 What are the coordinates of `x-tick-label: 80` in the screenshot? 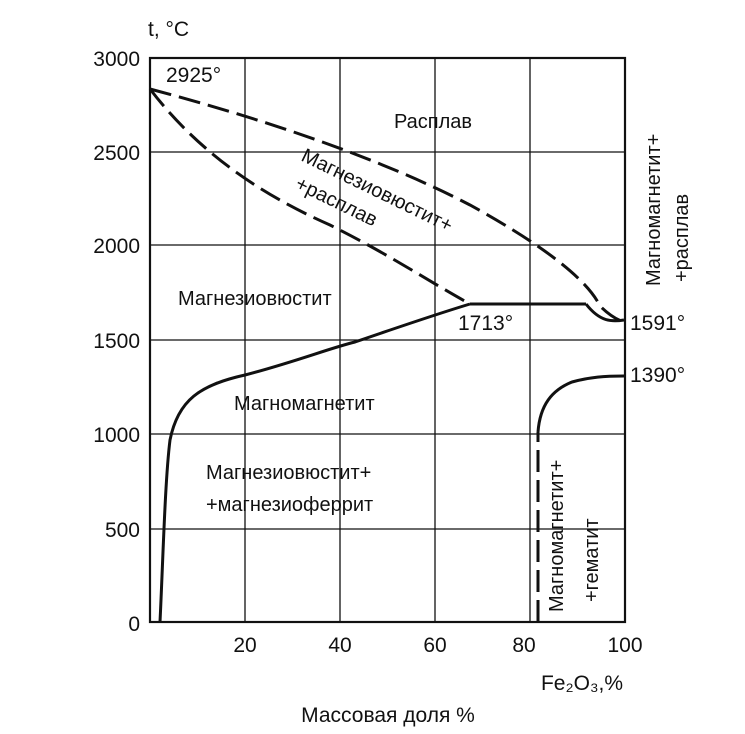 It's located at (523, 645).